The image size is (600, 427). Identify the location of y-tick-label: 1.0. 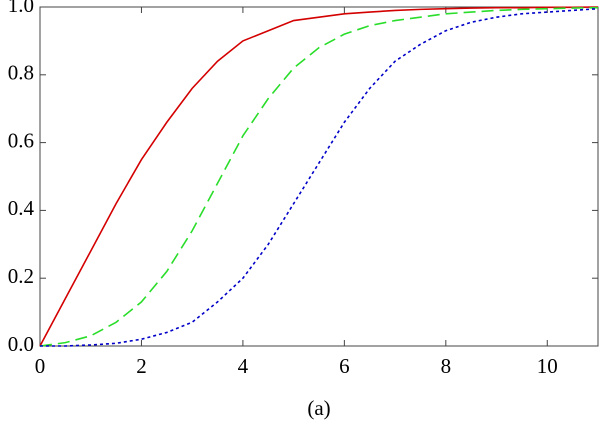
(21, 8).